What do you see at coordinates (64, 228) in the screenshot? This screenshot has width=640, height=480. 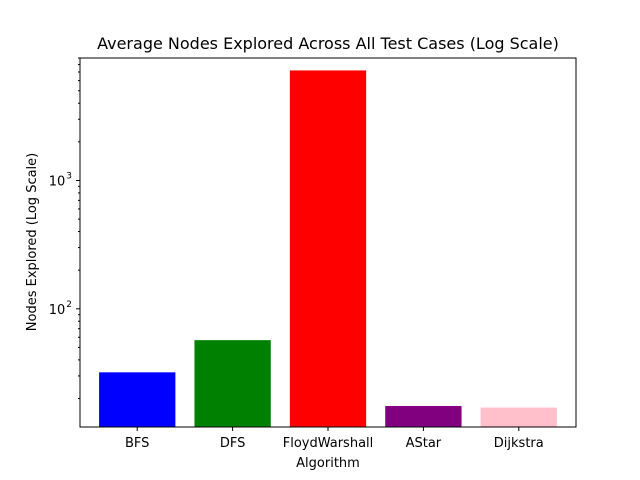 I see `y-ticks-group: 10² 10³` at bounding box center [64, 228].